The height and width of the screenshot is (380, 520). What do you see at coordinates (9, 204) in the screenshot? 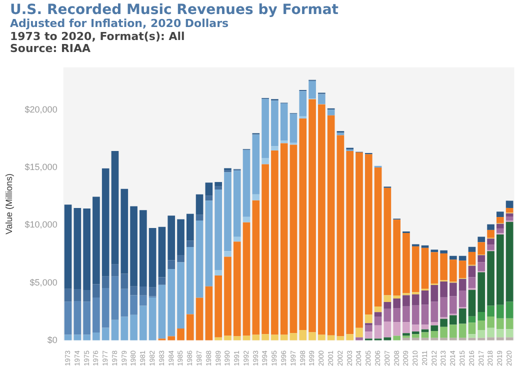
I see `y-axis-title: Value (Millions)` at bounding box center [9, 204].